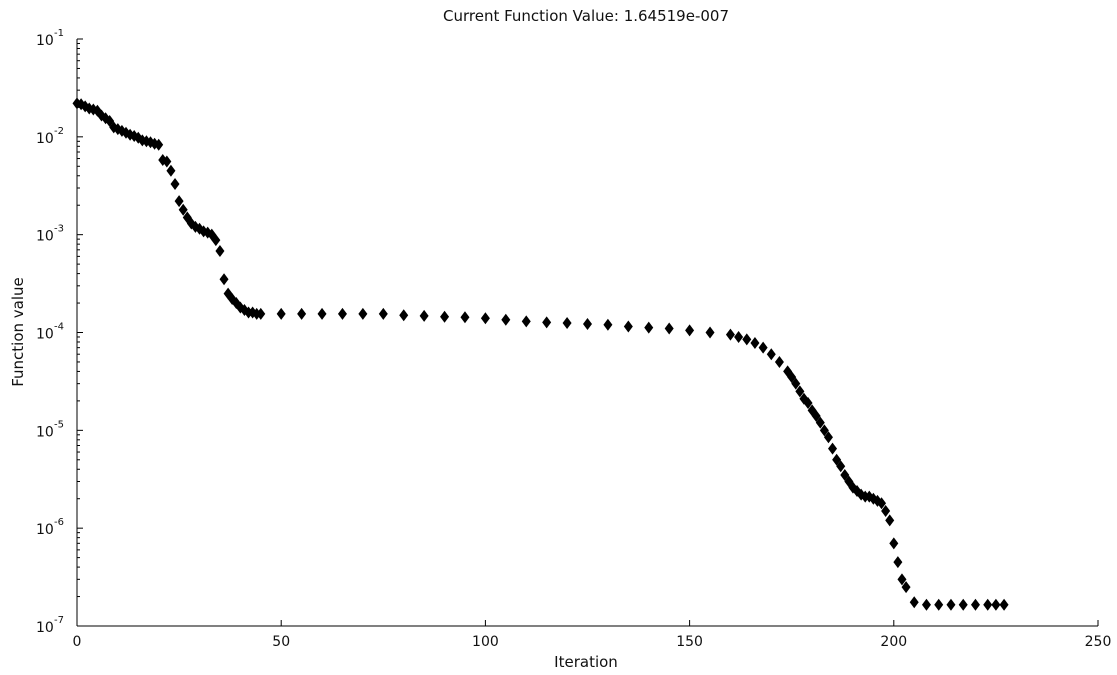  Describe the element at coordinates (586, 16) in the screenshot. I see `chart-title: Current Function Value: 1.64519e-007` at that location.